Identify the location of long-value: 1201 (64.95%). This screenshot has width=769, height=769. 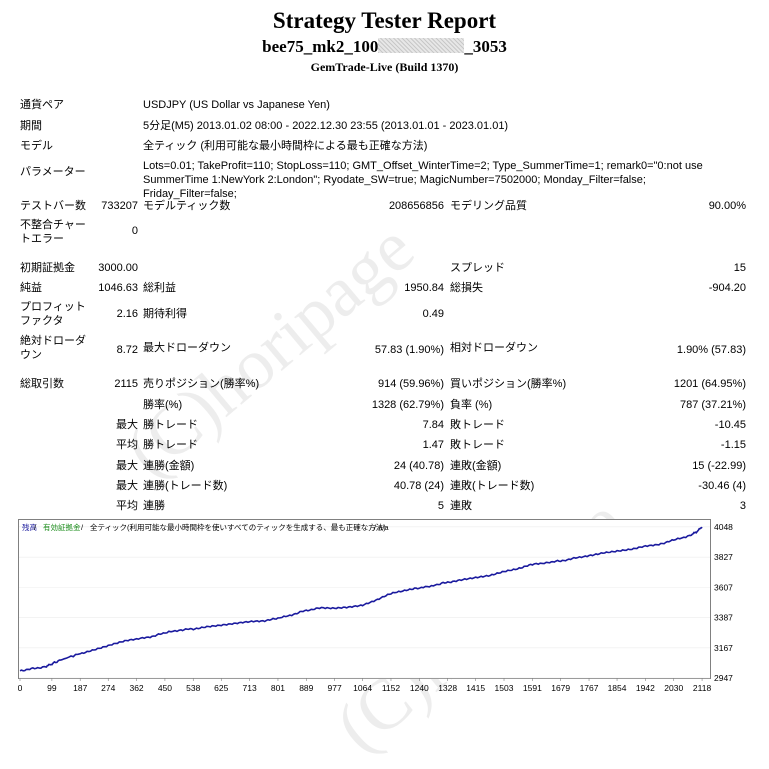
(709, 384).